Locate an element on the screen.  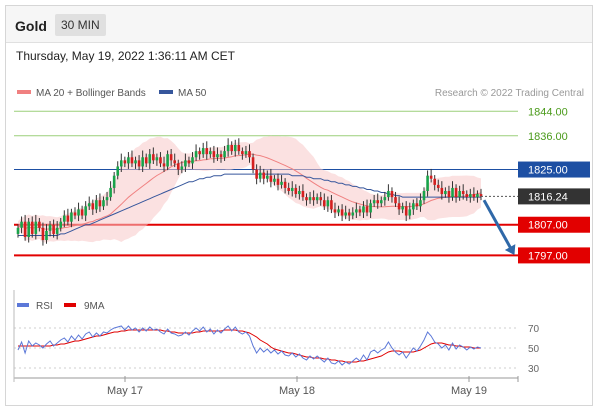
rsi-tick-label: 70 is located at coordinates (534, 329).